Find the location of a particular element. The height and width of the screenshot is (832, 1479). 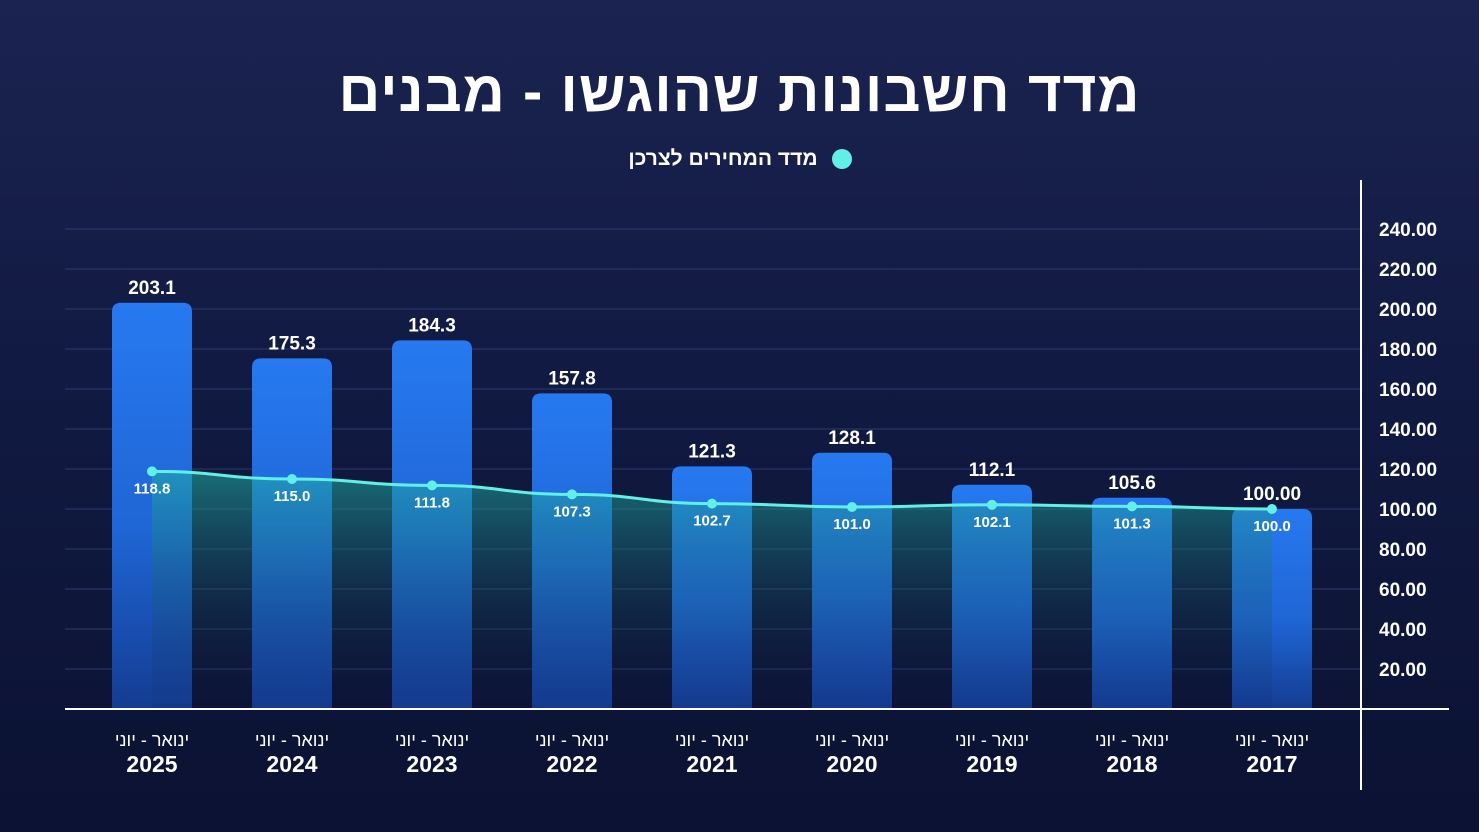

legend: מדד המחירים לצרכן is located at coordinates (740, 159).